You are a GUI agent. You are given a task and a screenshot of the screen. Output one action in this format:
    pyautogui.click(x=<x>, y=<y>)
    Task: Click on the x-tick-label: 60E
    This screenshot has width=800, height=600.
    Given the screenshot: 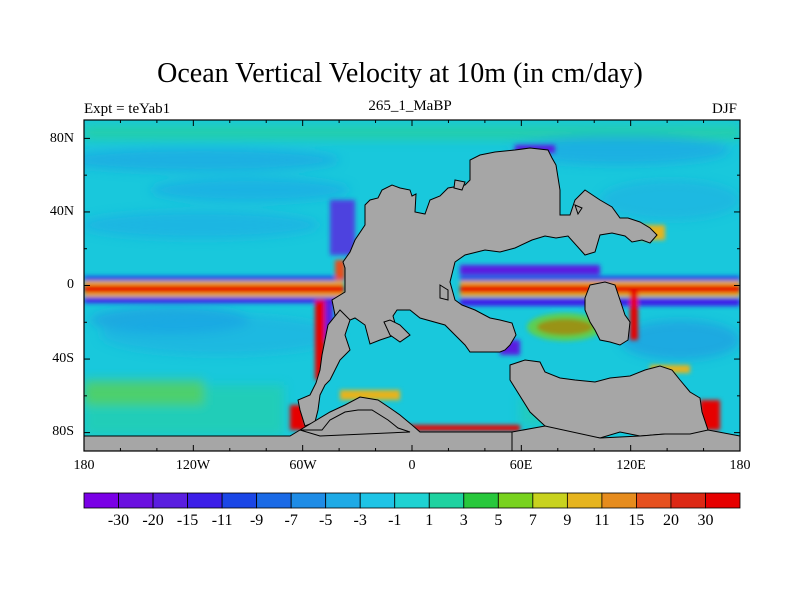 What is the action you would take?
    pyautogui.click(x=521, y=465)
    